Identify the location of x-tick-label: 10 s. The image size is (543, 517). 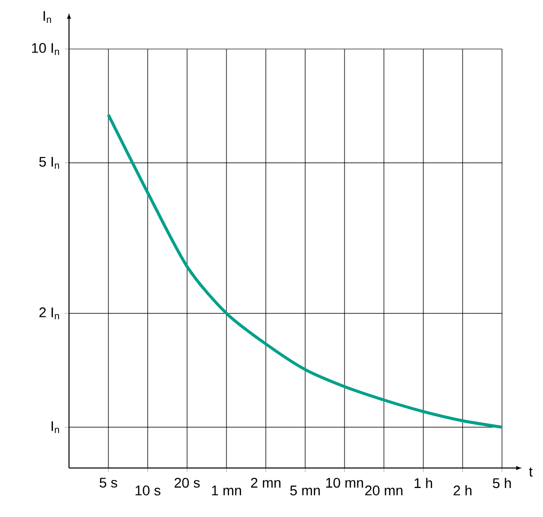
(148, 491).